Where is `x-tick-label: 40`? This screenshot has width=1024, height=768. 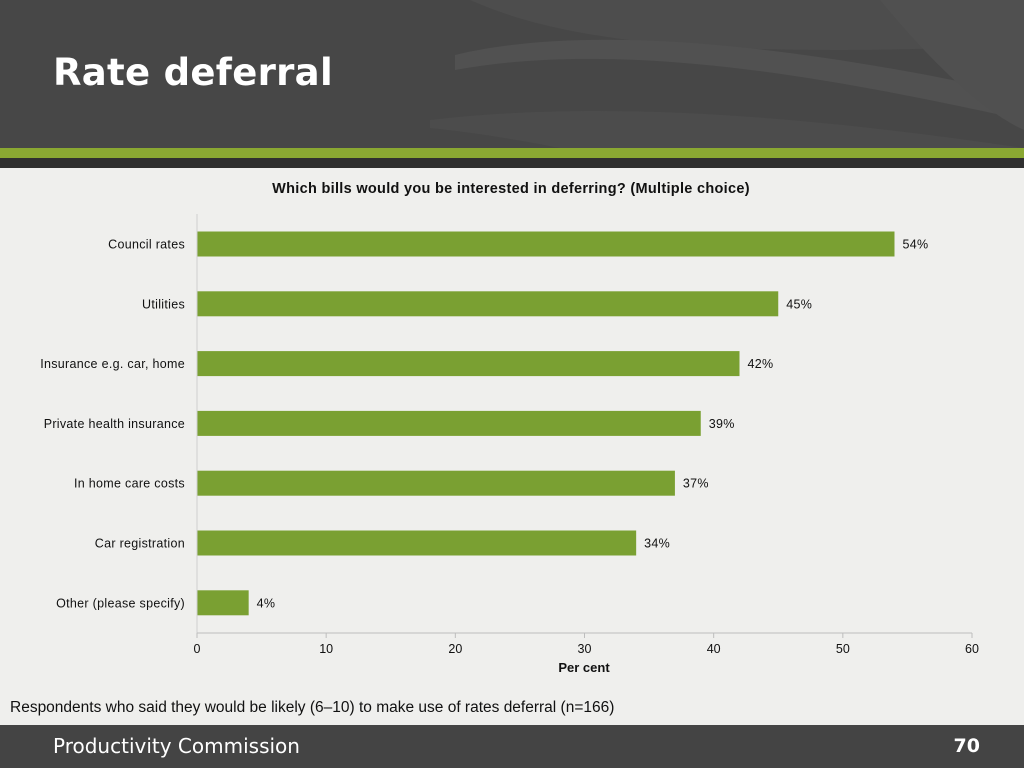
x-tick-label: 40 is located at coordinates (714, 649).